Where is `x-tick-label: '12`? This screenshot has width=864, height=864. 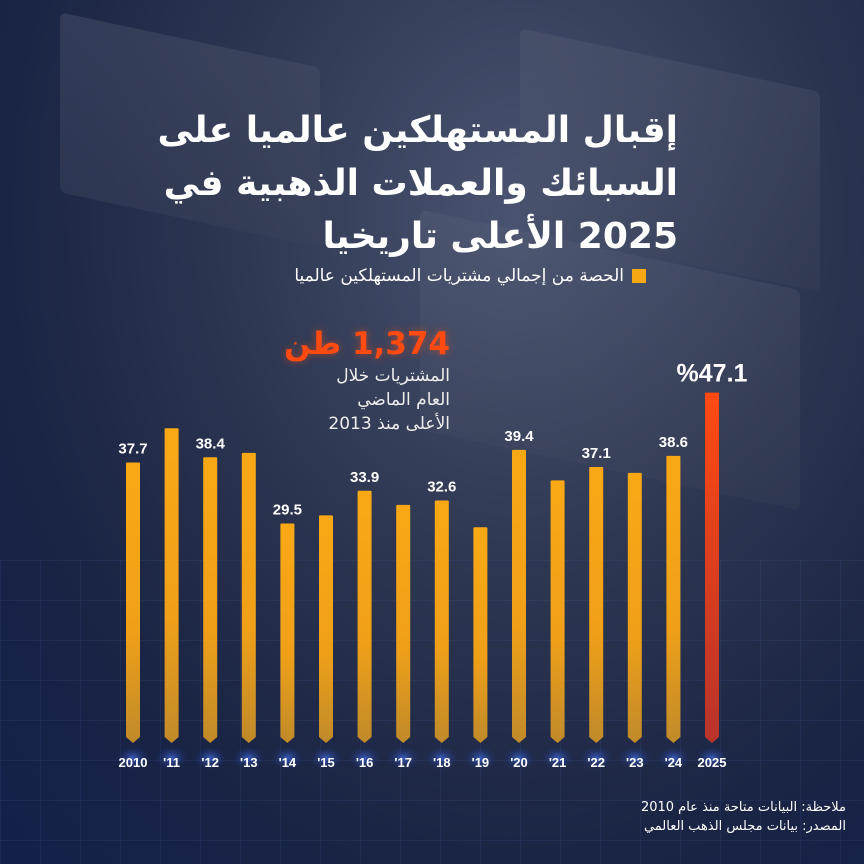
x-tick-label: '12 is located at coordinates (210, 762).